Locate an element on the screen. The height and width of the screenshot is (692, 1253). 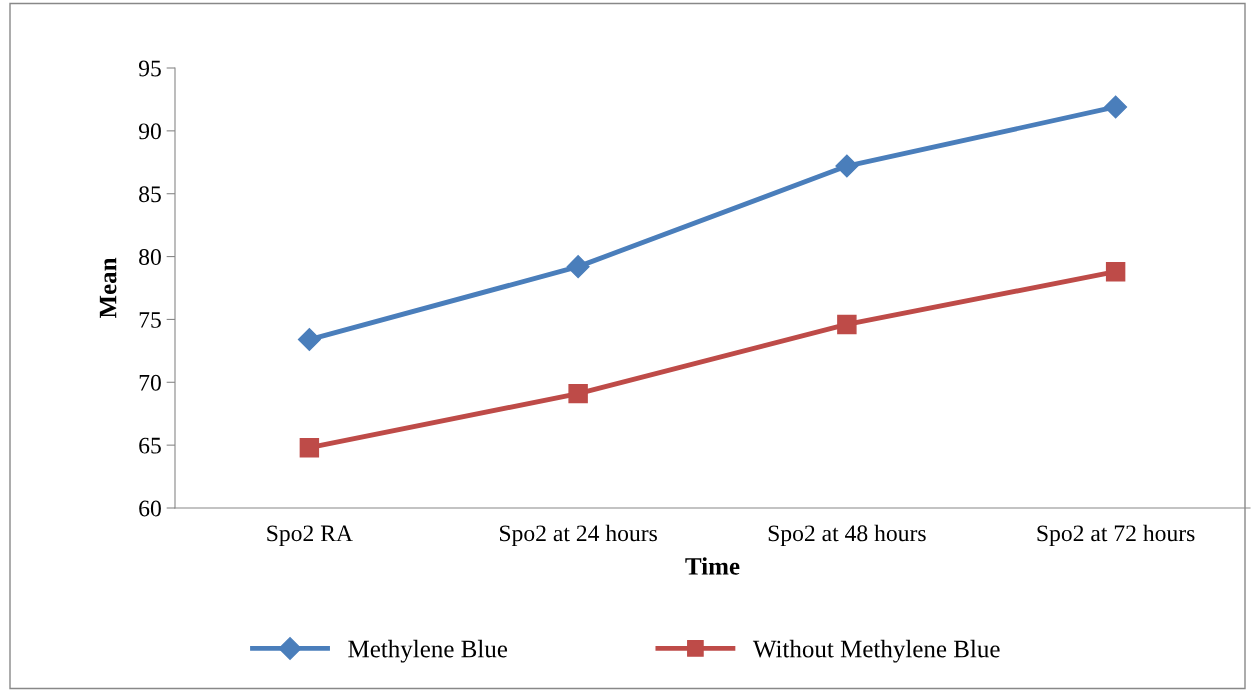
y-tick-label: 95 is located at coordinates (149, 68).